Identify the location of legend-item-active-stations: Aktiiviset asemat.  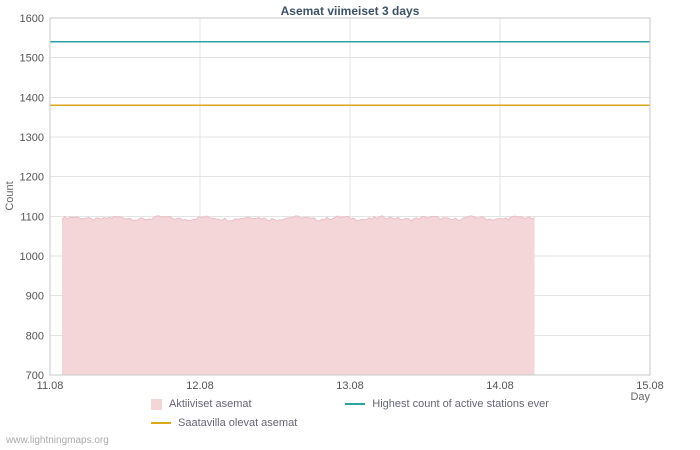
(224, 404).